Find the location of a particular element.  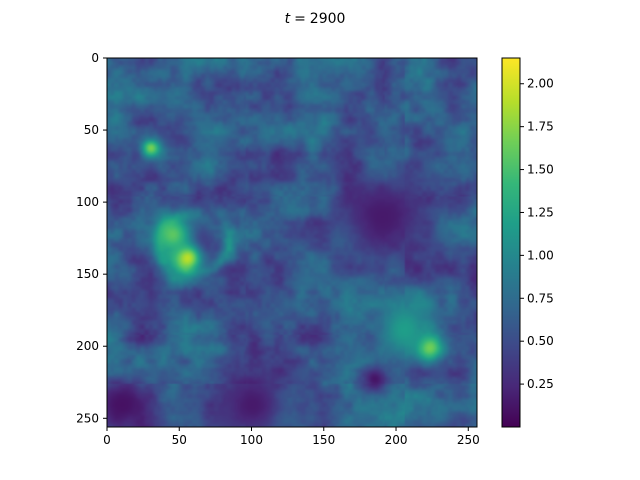

colorbar-gradient is located at coordinates (511, 242).